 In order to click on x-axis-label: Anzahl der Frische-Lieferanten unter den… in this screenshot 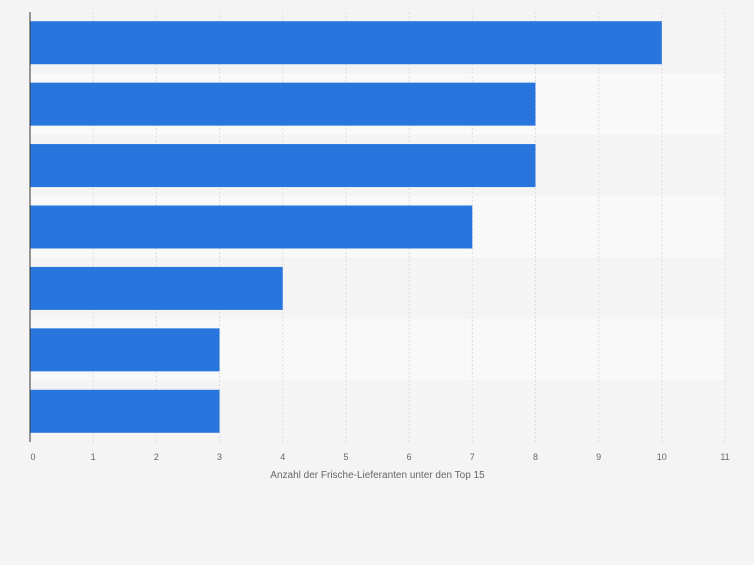, I will do `click(377, 475)`.